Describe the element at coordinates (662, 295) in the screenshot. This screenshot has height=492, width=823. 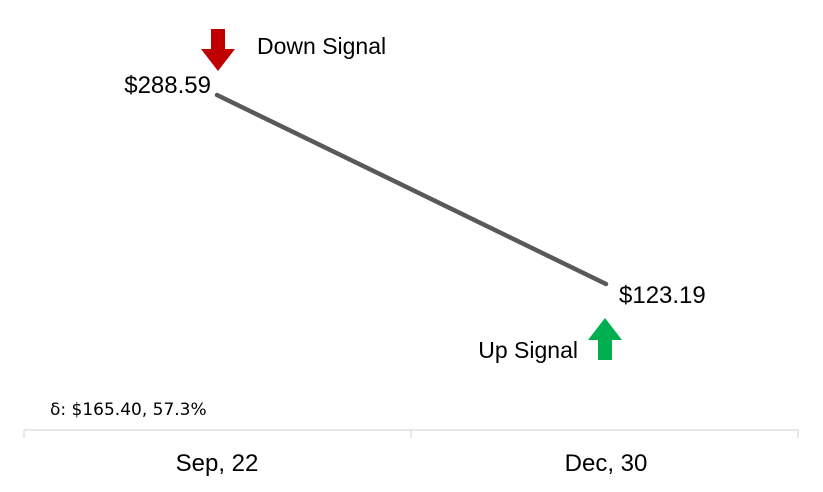
I see `data-label-end: $123.19` at that location.